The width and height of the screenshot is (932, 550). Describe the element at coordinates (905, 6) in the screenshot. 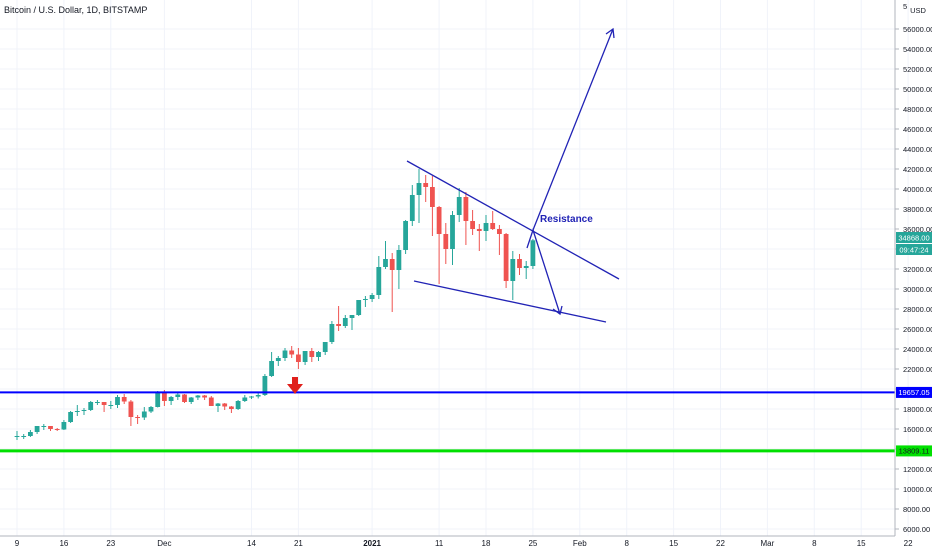

I see `price-axis-top-label: 5` at that location.